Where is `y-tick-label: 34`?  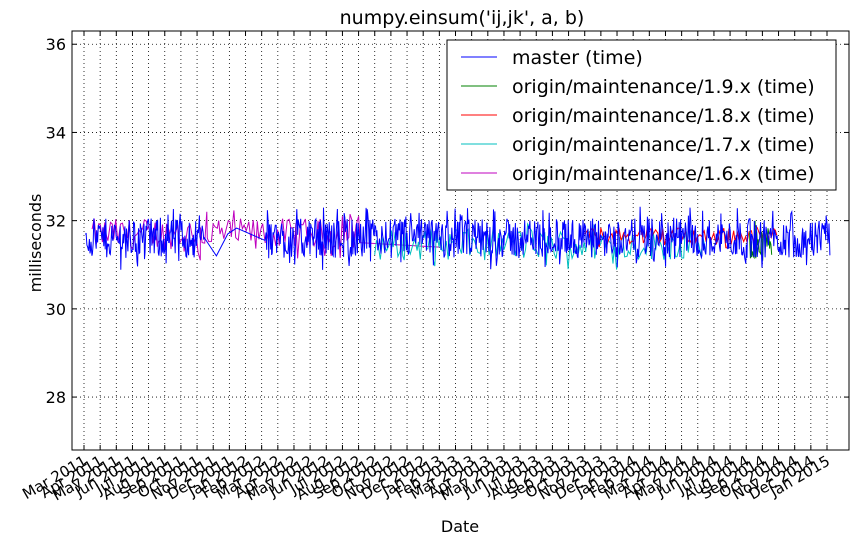 y-tick-label: 34 is located at coordinates (56, 132).